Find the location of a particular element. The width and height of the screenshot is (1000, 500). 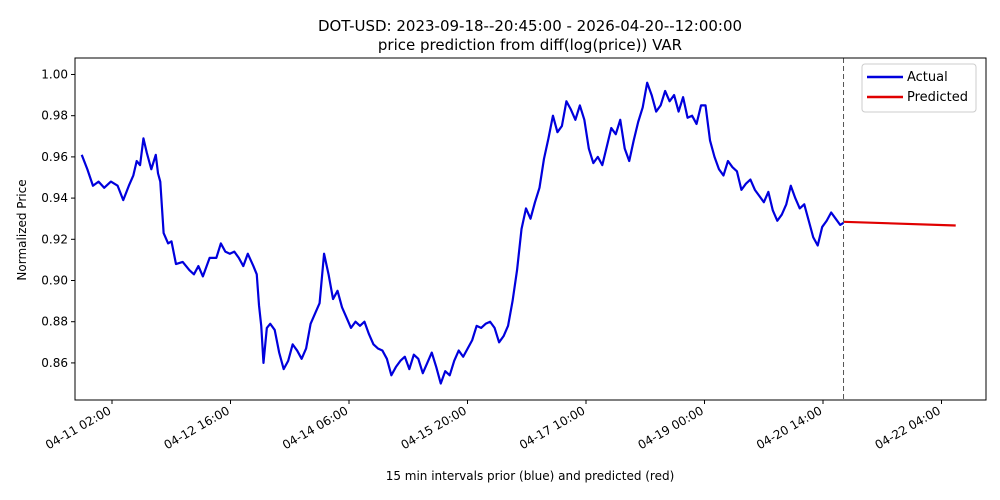

y-tick-label: 0.92 is located at coordinates (54, 239).